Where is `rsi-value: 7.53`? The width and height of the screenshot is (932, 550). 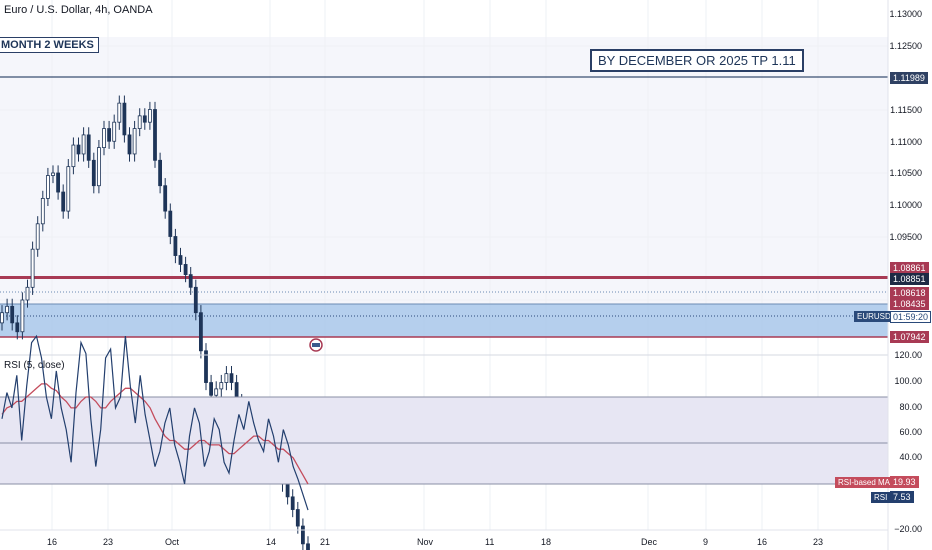 rsi-value: 7.53 is located at coordinates (902, 497).